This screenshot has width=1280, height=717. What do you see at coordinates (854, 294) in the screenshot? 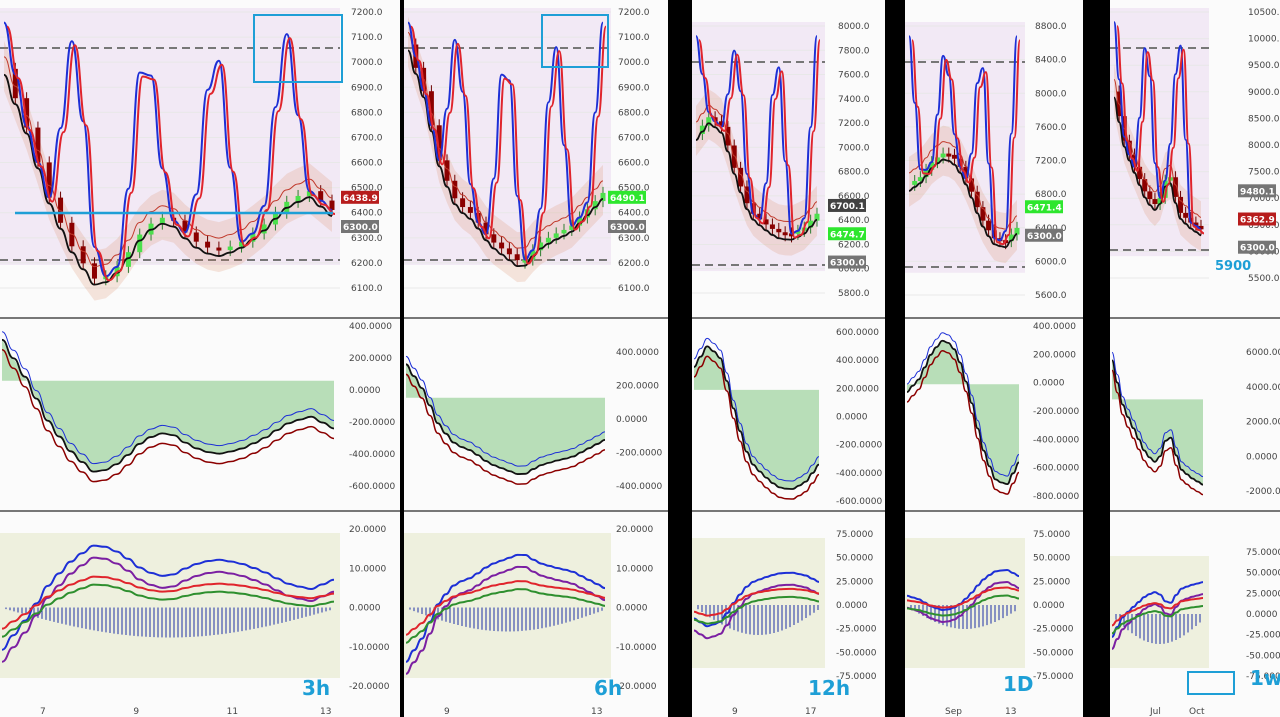
I see `price-tick-label: 5800.0` at bounding box center [854, 294].